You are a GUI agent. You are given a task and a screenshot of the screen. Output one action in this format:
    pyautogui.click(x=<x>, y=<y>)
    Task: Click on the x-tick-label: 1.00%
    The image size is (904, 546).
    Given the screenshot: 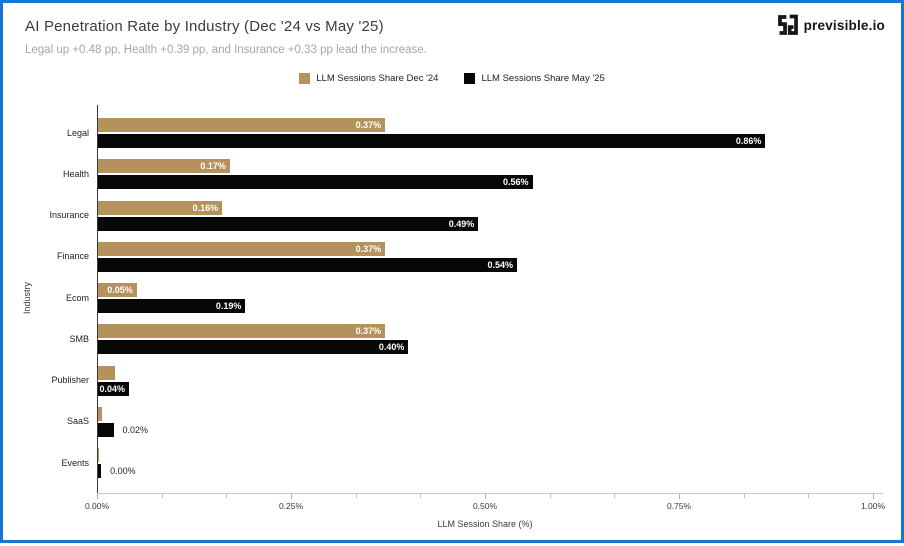 What is the action you would take?
    pyautogui.click(x=873, y=506)
    